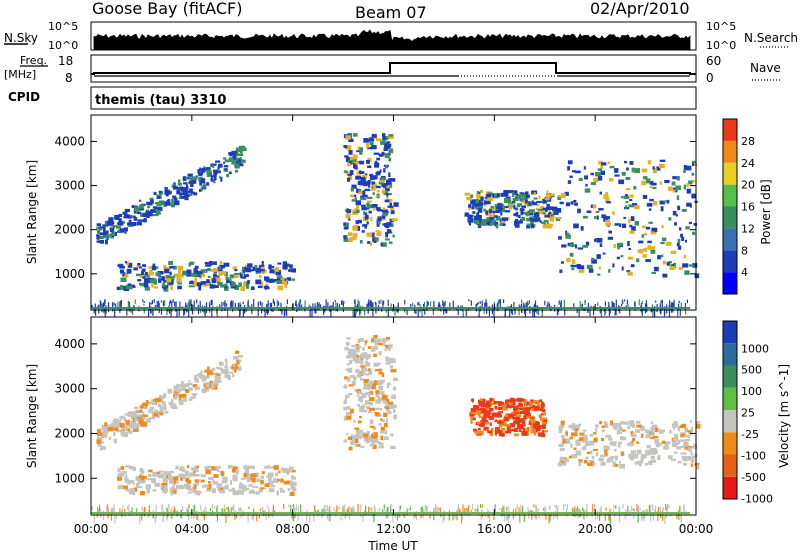 The image size is (800, 554). What do you see at coordinates (69, 478) in the screenshot?
I see `y-tick-label: 1000` at bounding box center [69, 478].